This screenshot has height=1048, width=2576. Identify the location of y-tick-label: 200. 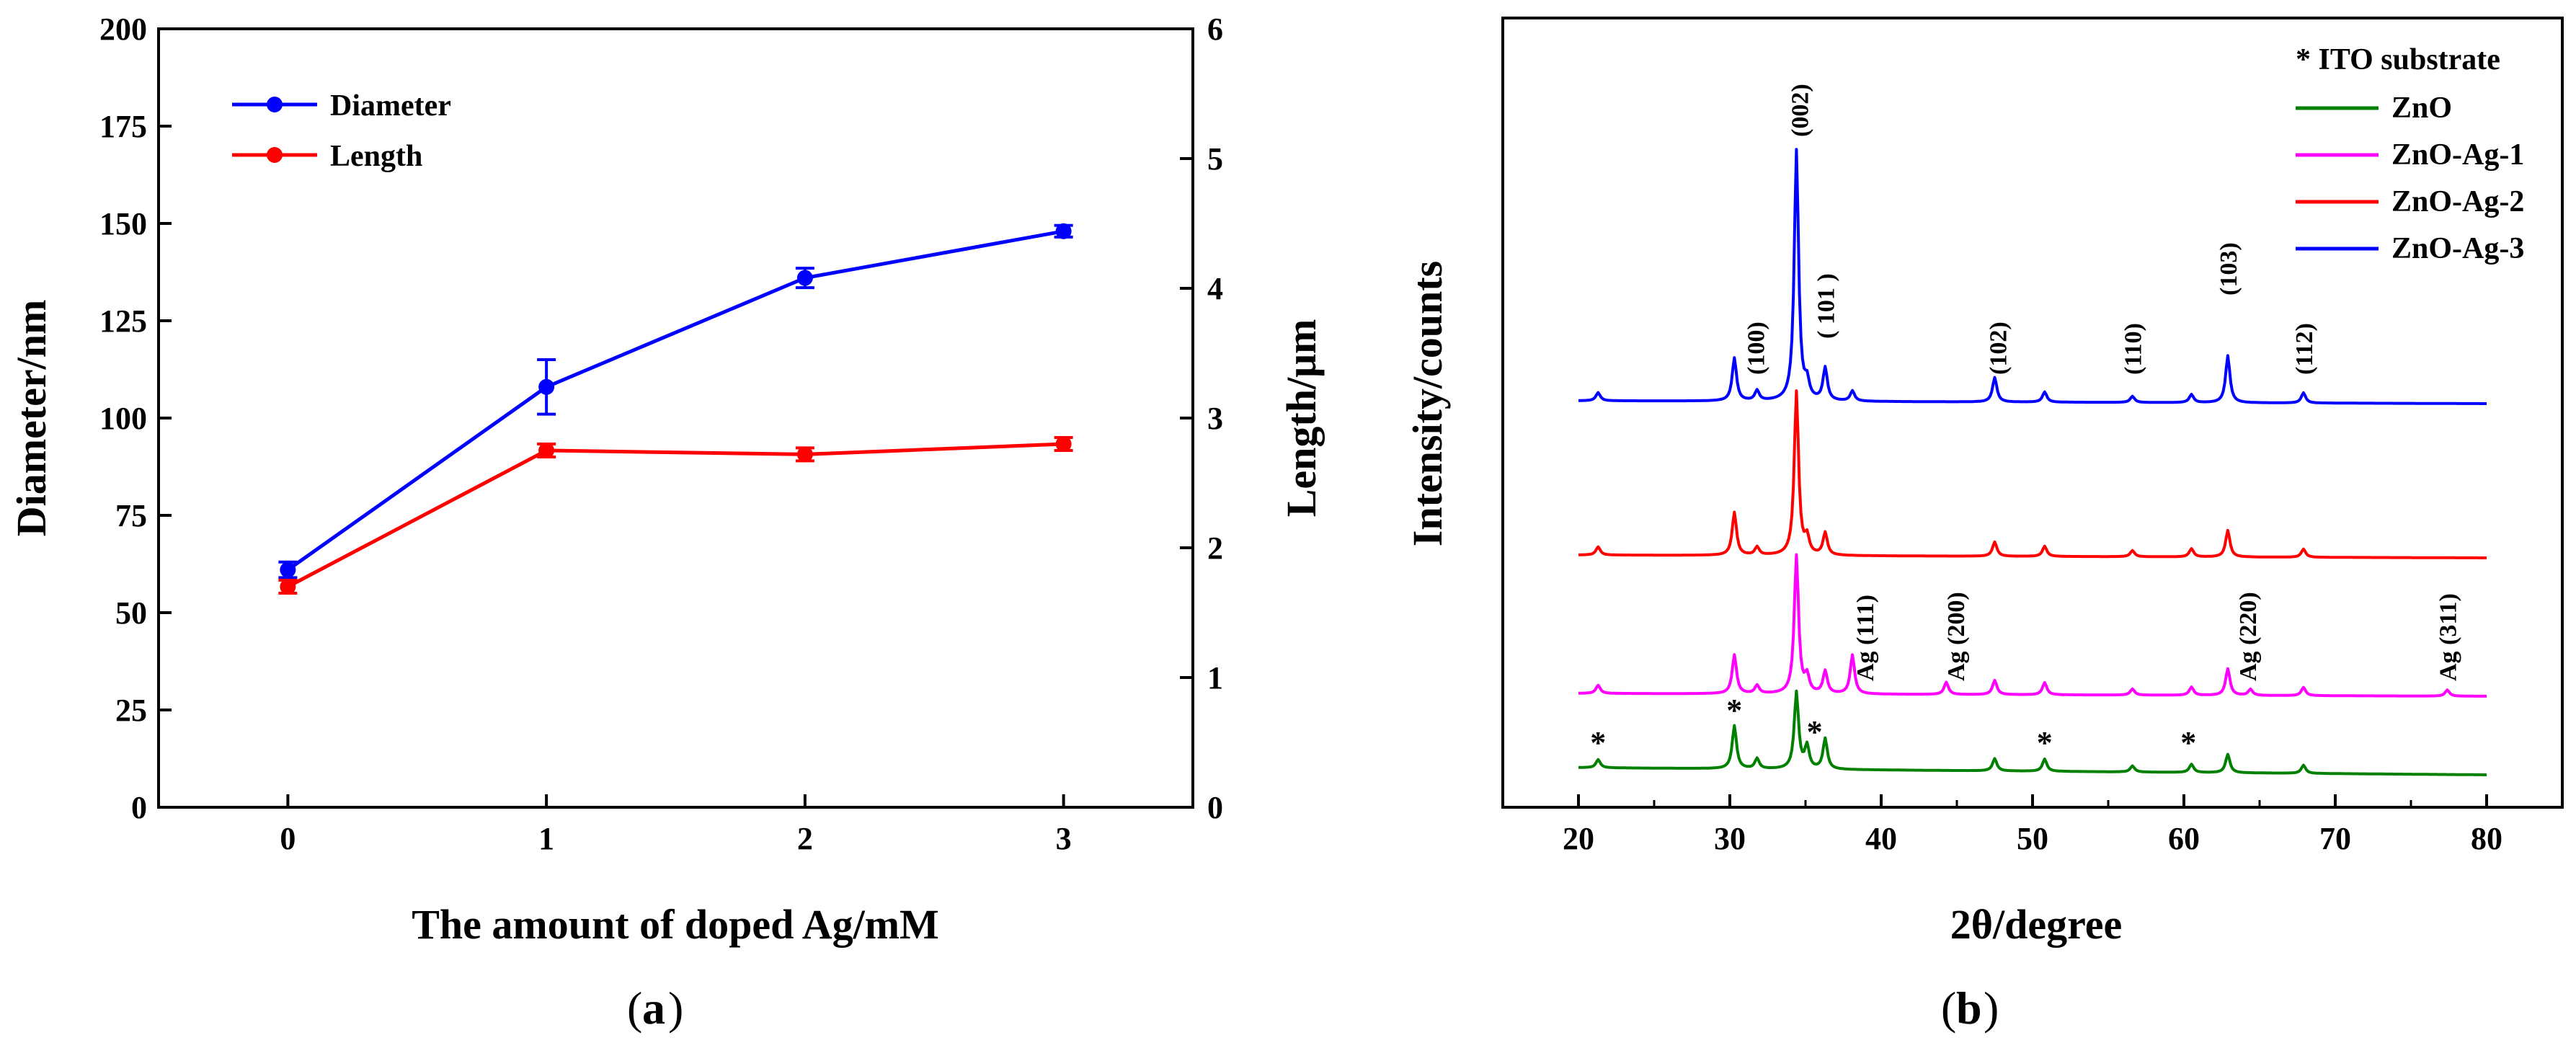
(123, 29).